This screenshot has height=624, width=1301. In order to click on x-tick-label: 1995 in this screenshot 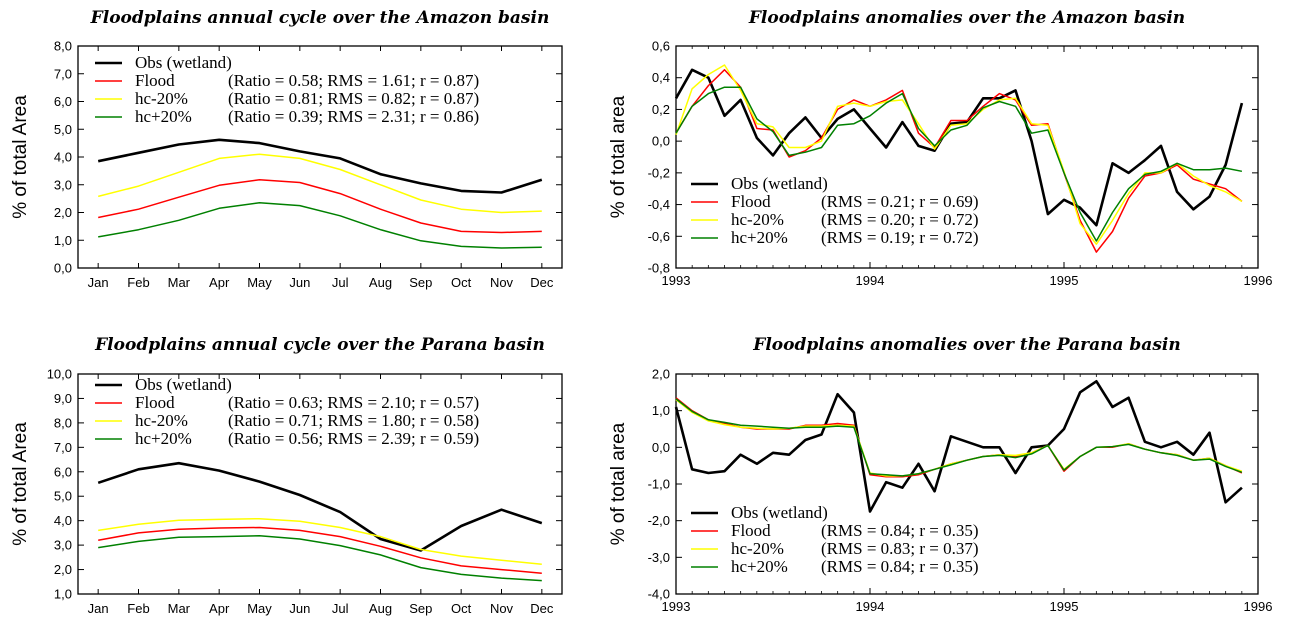, I will do `click(1064, 280)`.